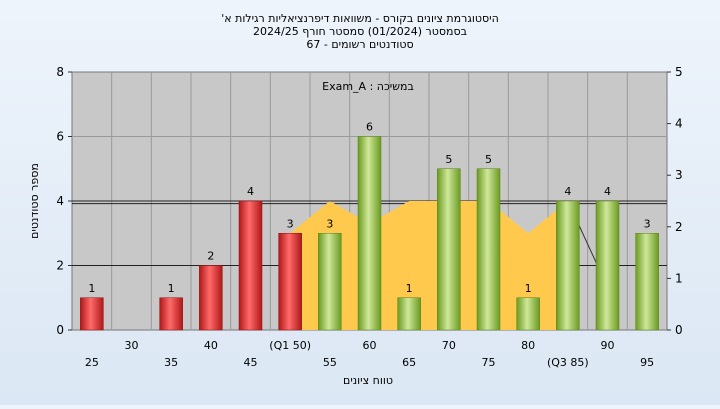  I want to click on y2-tick-label: 0, so click(679, 330).